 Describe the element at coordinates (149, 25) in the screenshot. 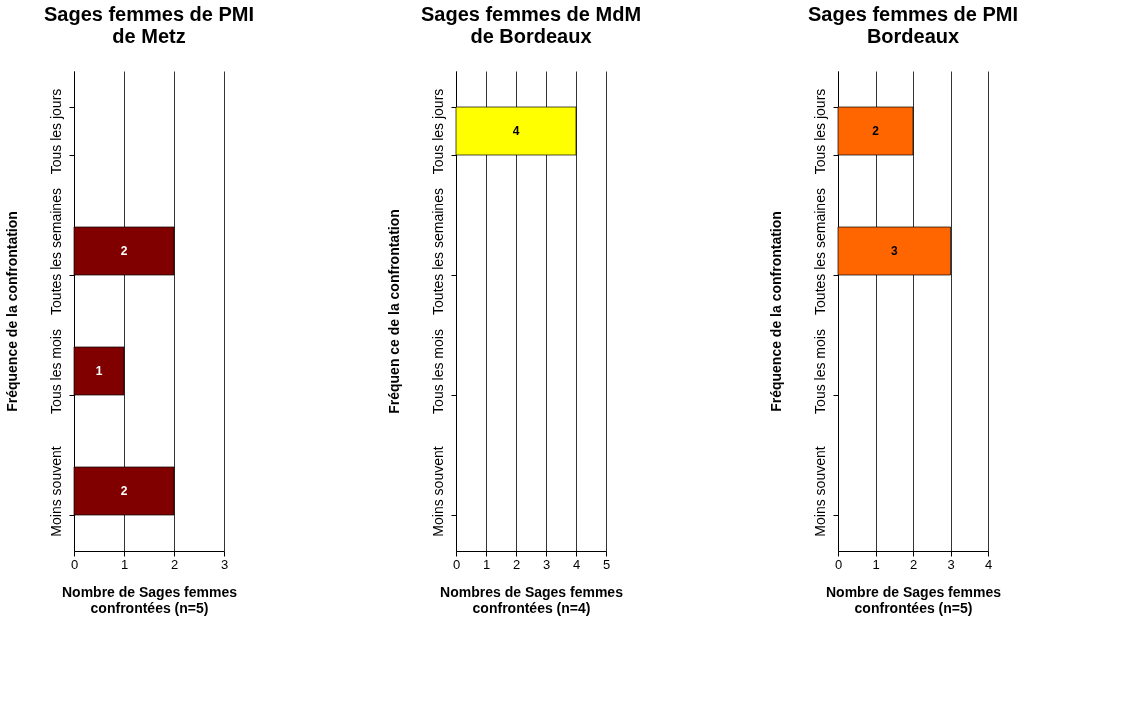

I see `chart-title: Sages femmes de PMI de Metz` at that location.